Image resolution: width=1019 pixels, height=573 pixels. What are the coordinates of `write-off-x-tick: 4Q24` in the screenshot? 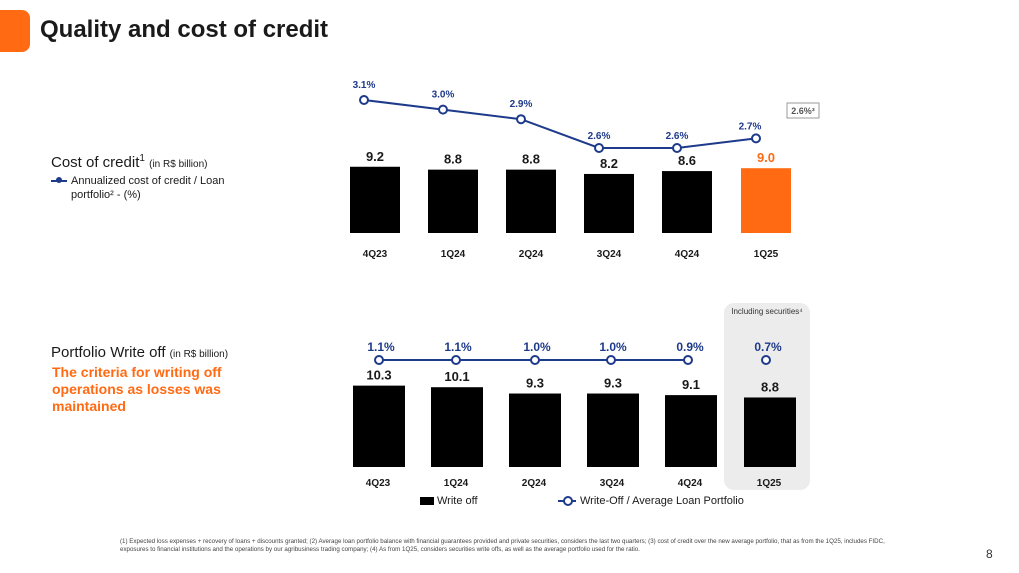 It's located at (690, 483).